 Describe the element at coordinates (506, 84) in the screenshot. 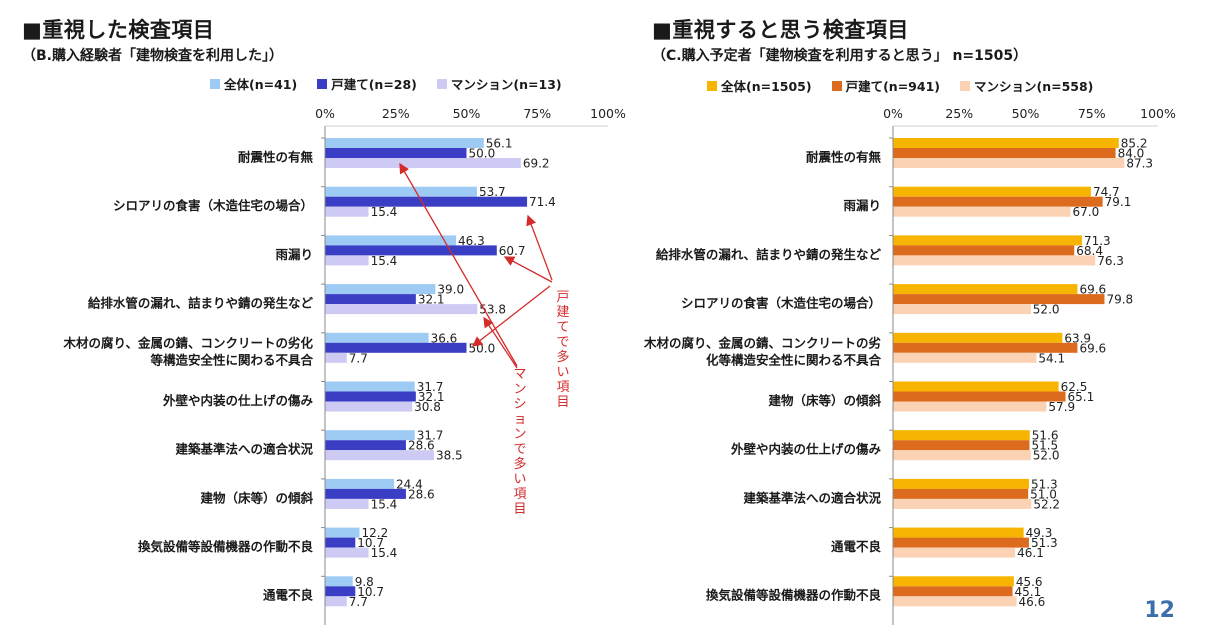

I see `legend-label: マンション(n=13)` at that location.